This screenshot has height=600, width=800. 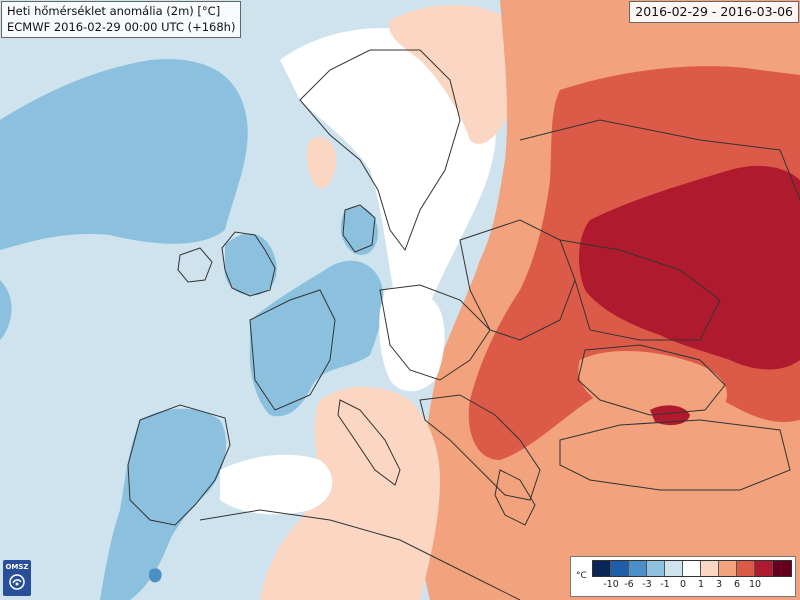 I want to click on coastline-denmark, so click(x=359, y=228).